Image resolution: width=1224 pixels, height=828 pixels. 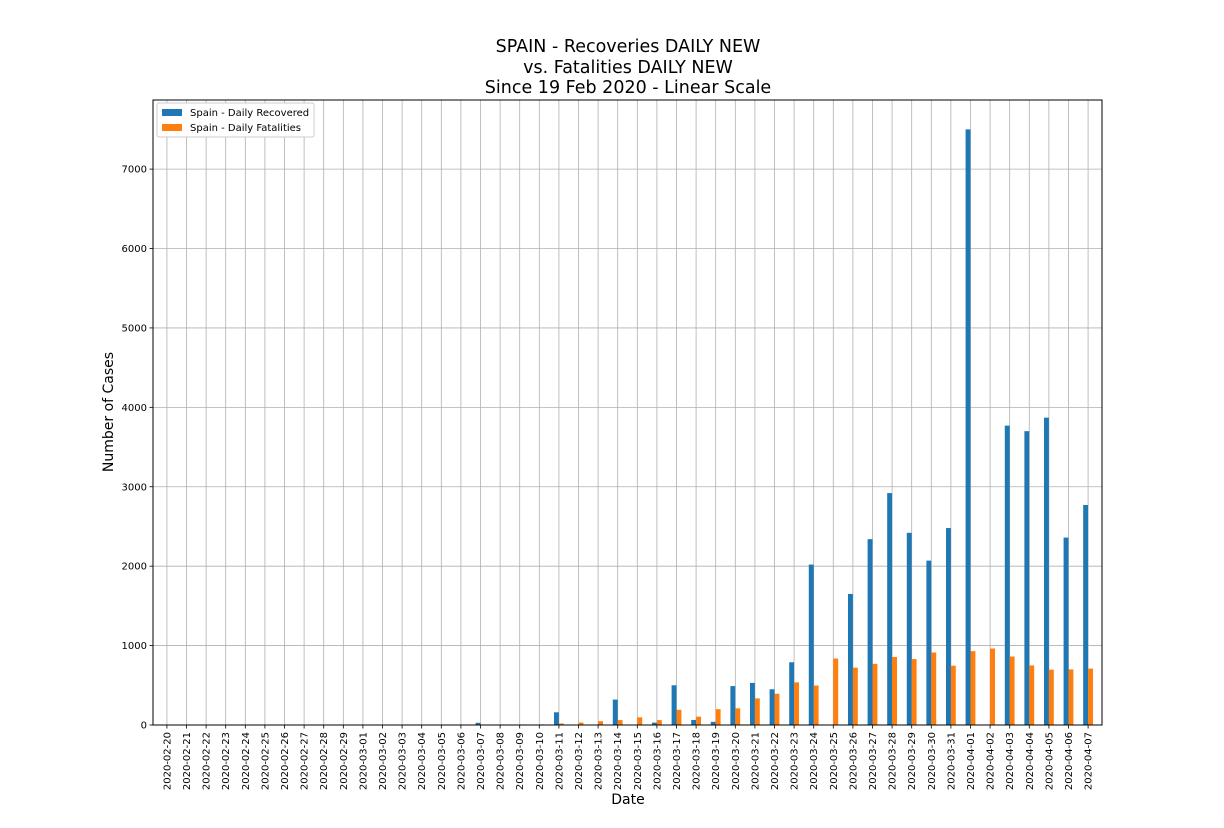 What do you see at coordinates (628, 47) in the screenshot?
I see `chart-title-line-1: SPAIN - Recoveries DAILY NEW` at bounding box center [628, 47].